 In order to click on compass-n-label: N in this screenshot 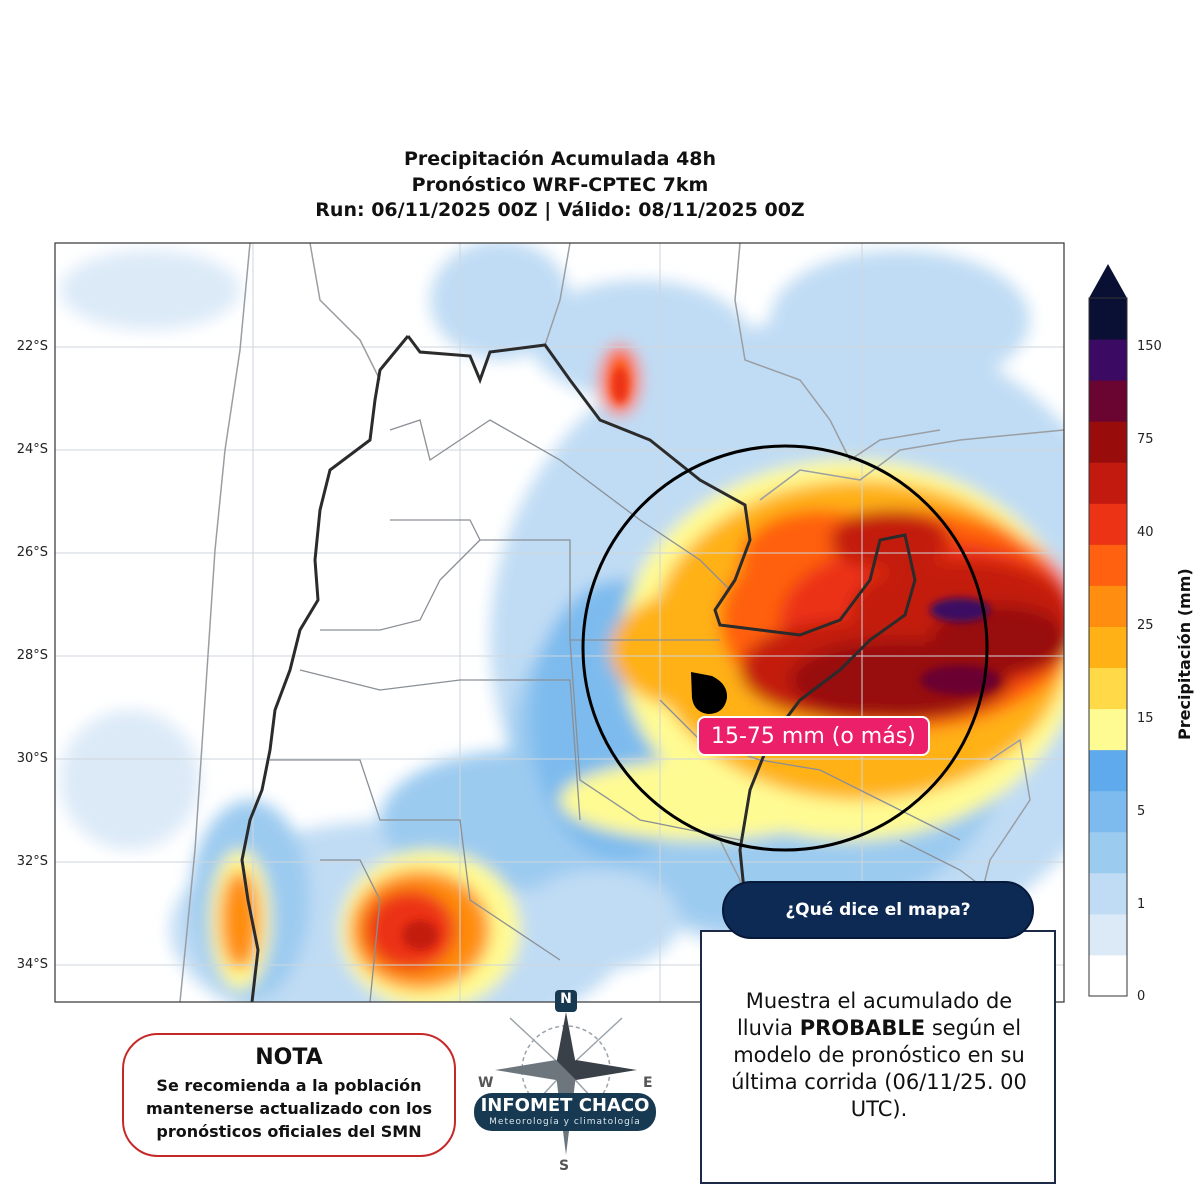, I will do `click(566, 999)`.